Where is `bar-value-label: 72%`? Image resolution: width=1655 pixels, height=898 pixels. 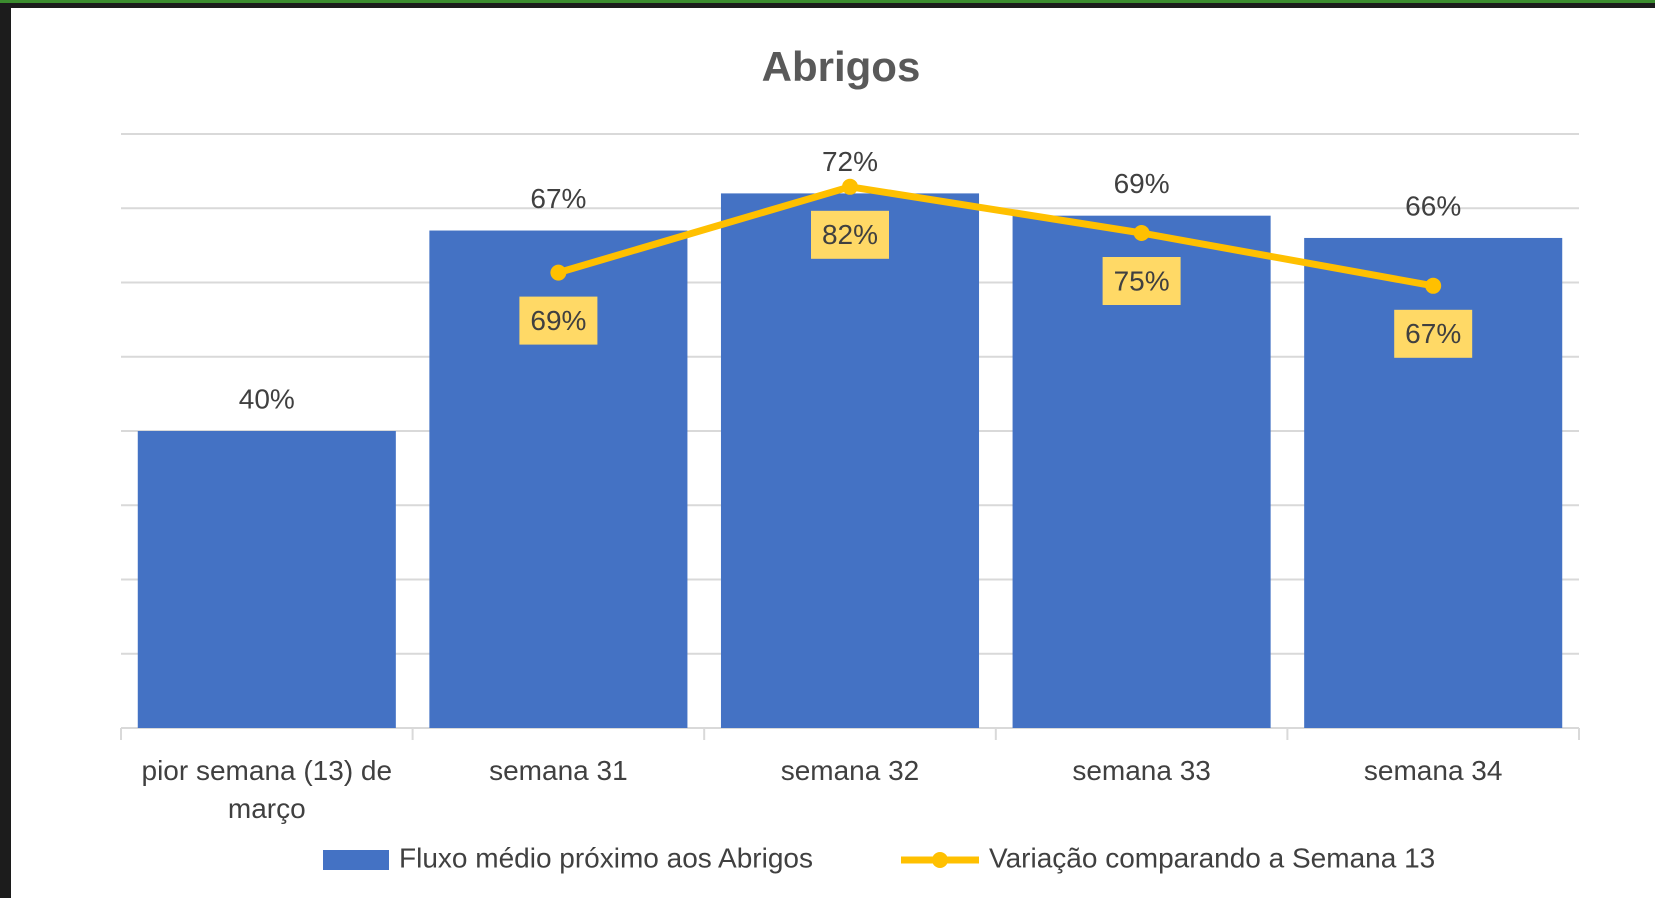 bar-value-label: 72% is located at coordinates (850, 161).